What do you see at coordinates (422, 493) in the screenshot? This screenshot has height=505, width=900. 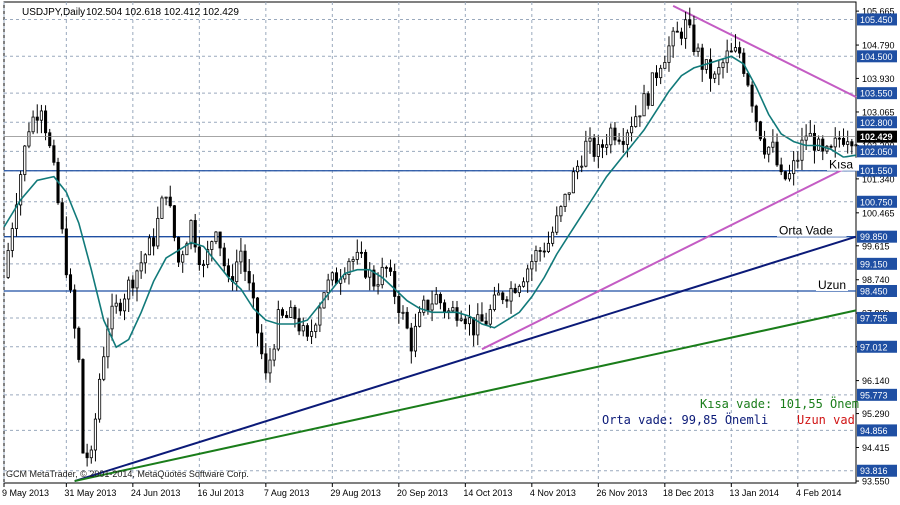 I see `x-tick-label: 20 Sep 2013` at bounding box center [422, 493].